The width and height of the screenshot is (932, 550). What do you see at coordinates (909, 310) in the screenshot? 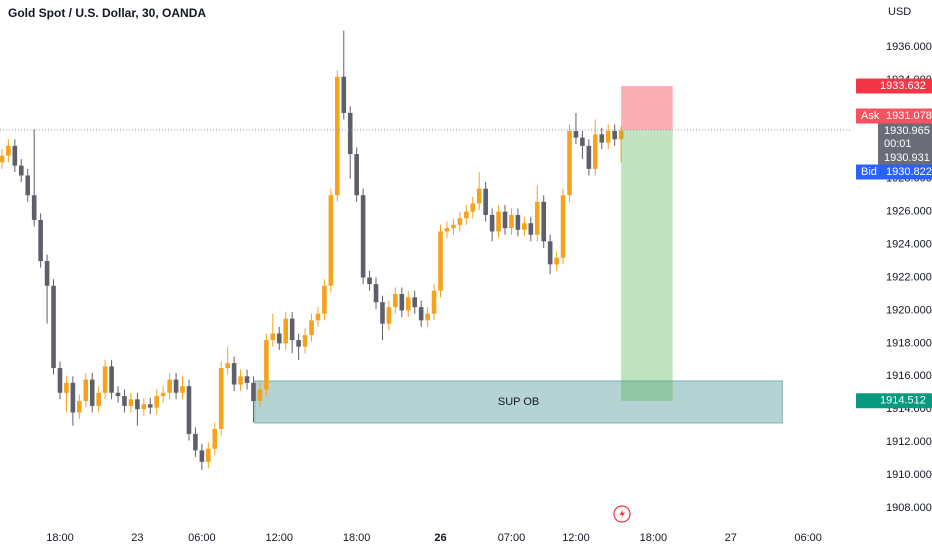
I see `y-tick-label: 1920.000` at bounding box center [909, 310].